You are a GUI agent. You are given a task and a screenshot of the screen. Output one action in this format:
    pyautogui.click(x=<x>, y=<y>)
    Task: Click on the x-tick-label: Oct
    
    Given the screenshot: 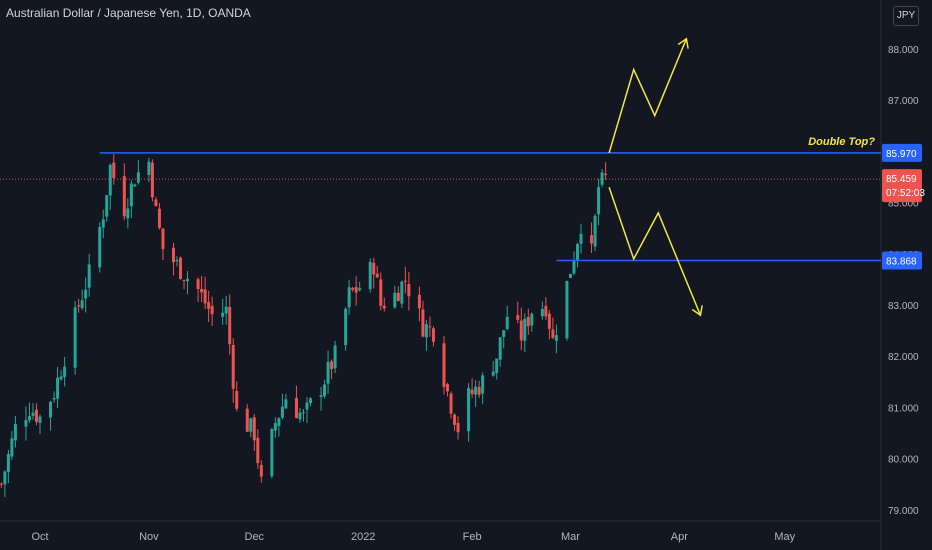 What is the action you would take?
    pyautogui.click(x=39, y=537)
    